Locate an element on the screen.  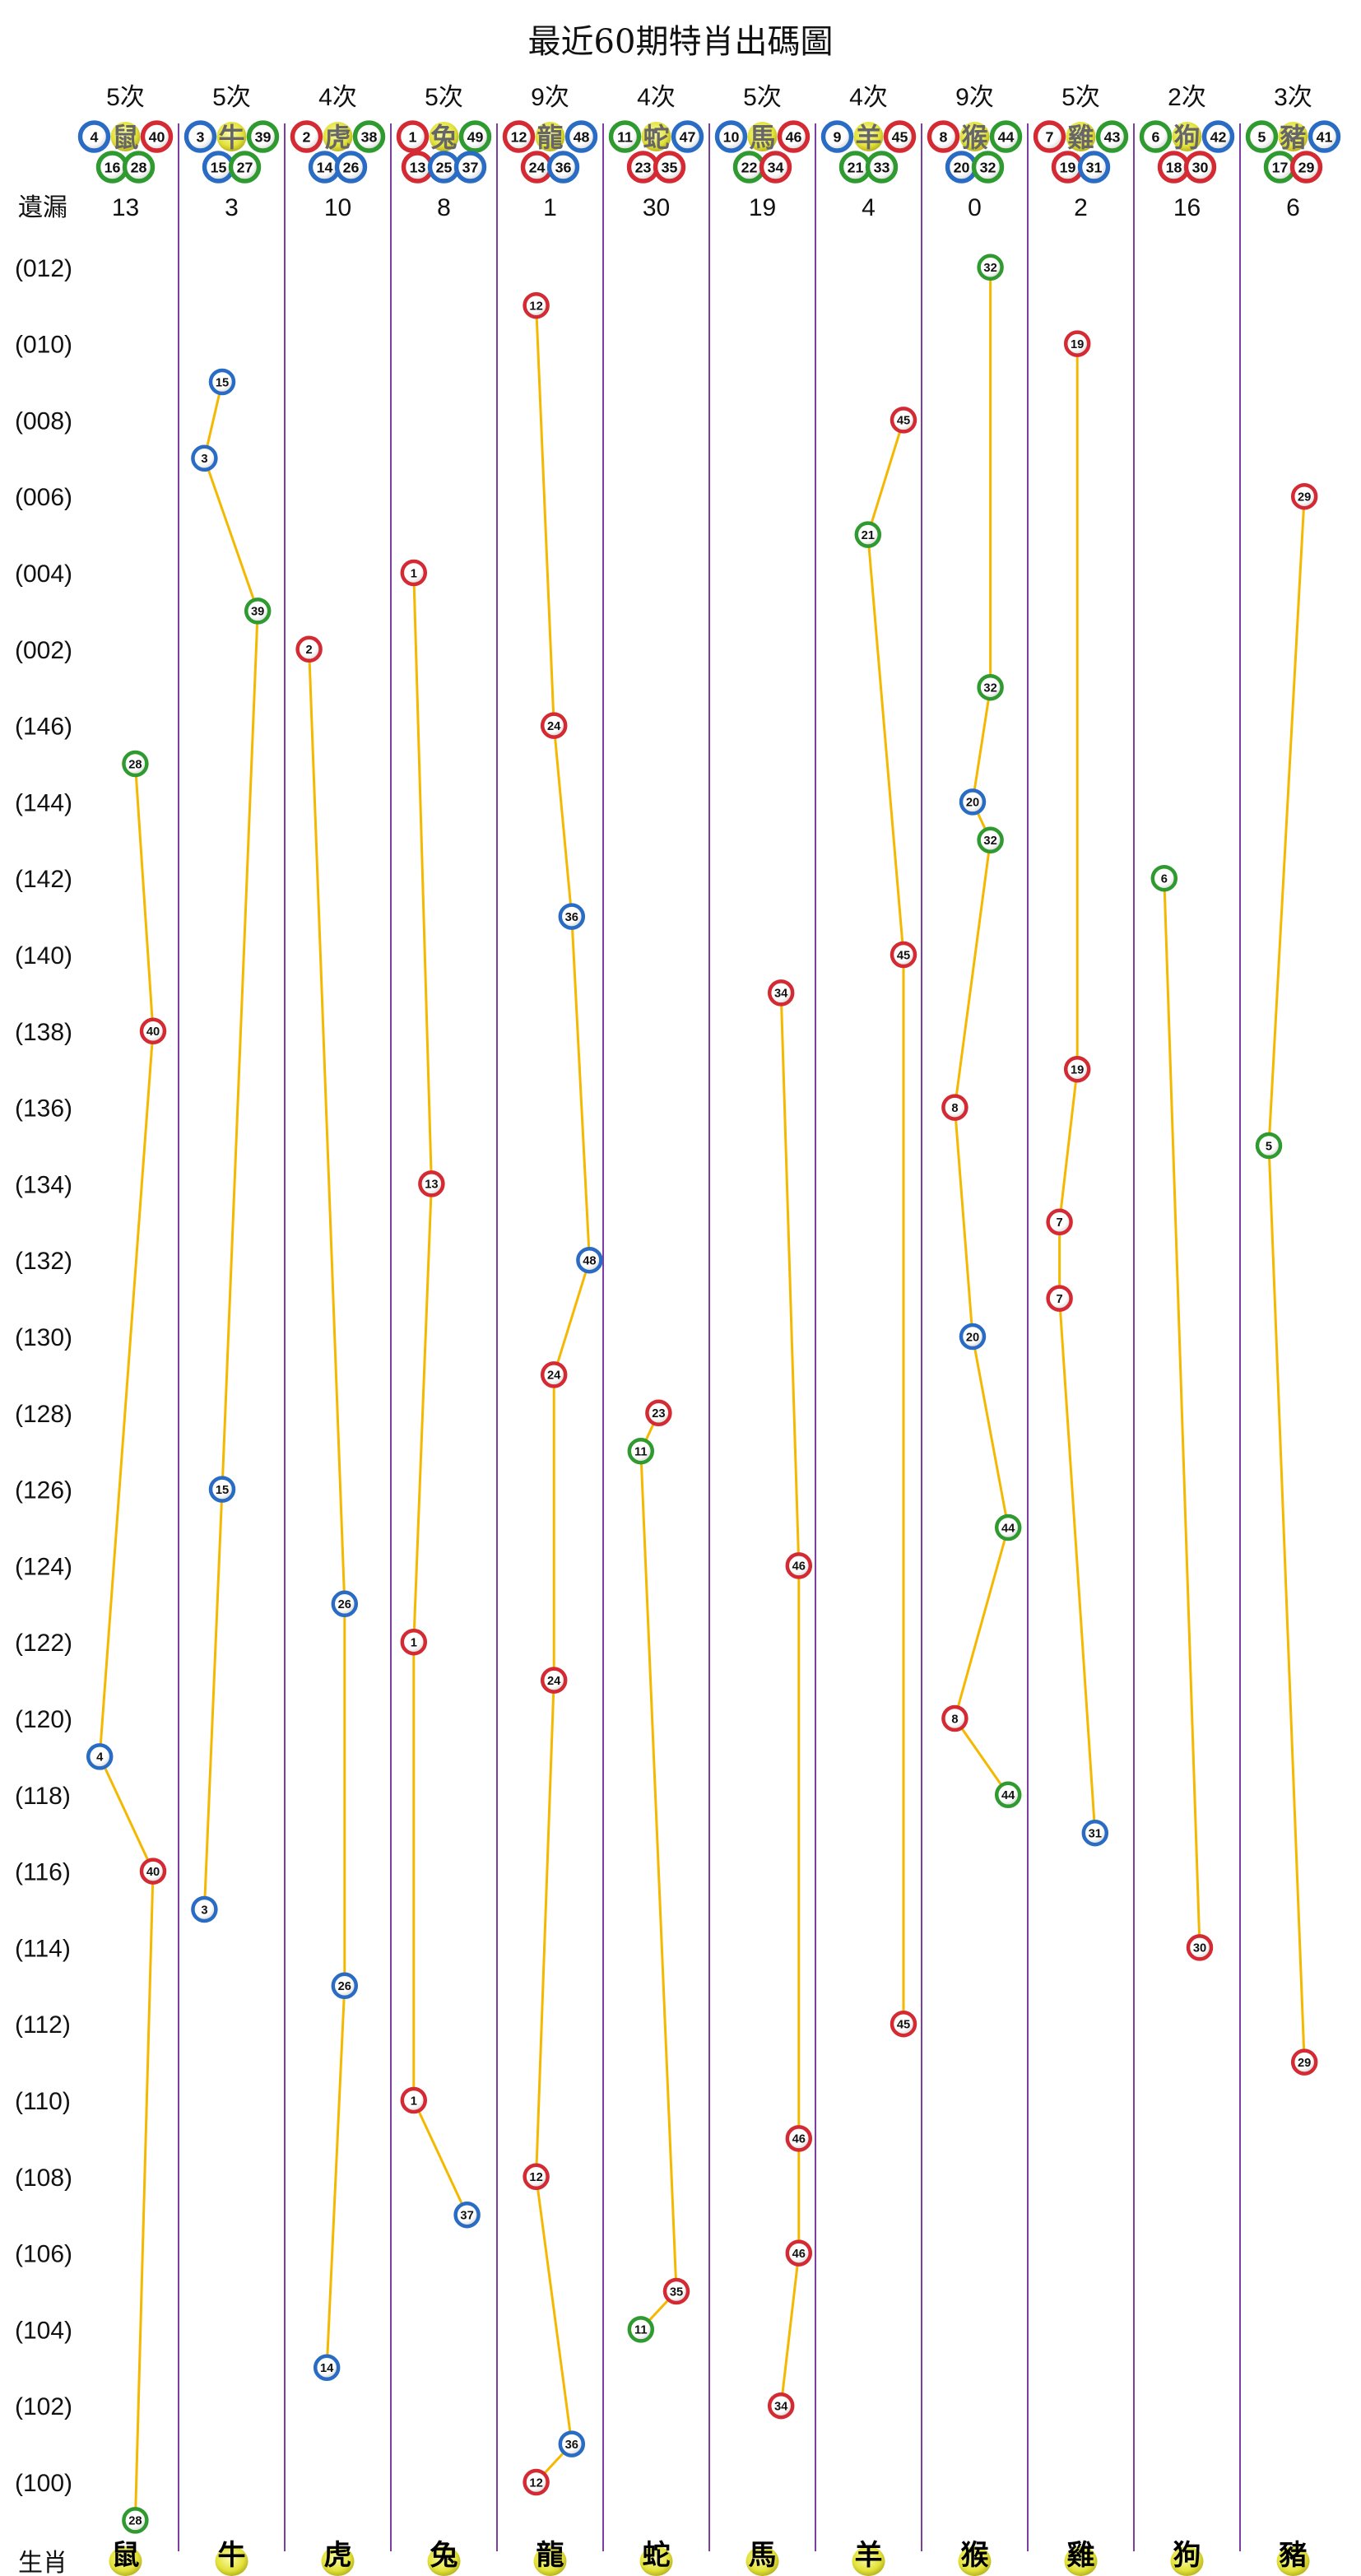
header-ball: 14 is located at coordinates (324, 167).